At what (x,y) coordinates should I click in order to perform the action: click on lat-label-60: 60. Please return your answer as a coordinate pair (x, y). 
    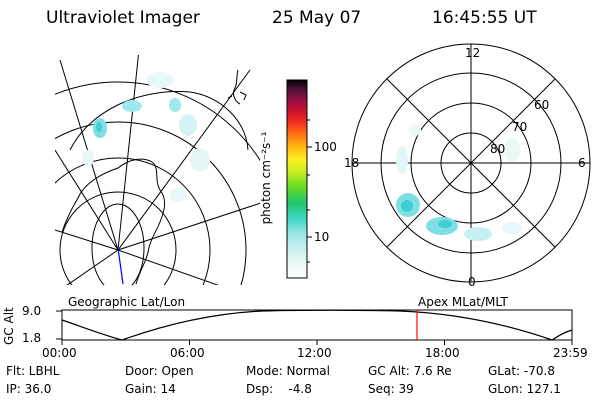
    Looking at the image, I should click on (542, 105).